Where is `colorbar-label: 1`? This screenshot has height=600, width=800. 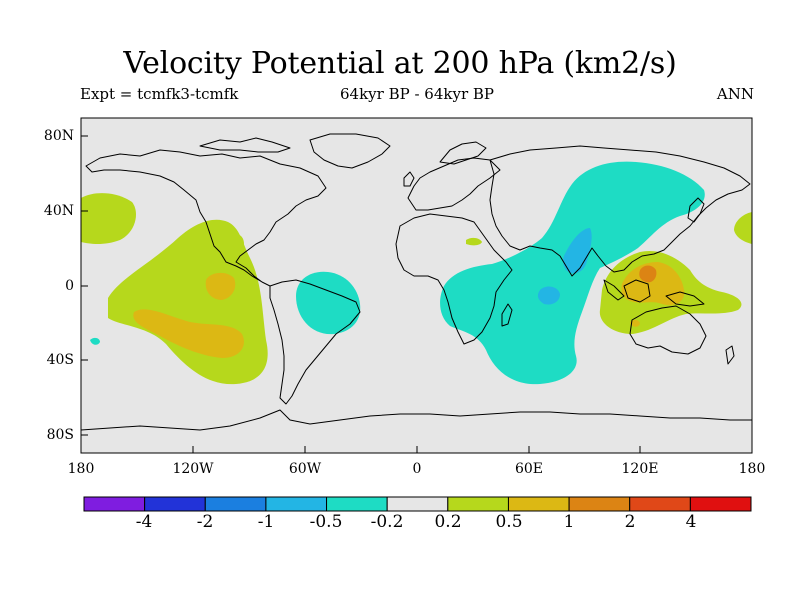
colorbar-label: 1 is located at coordinates (569, 522).